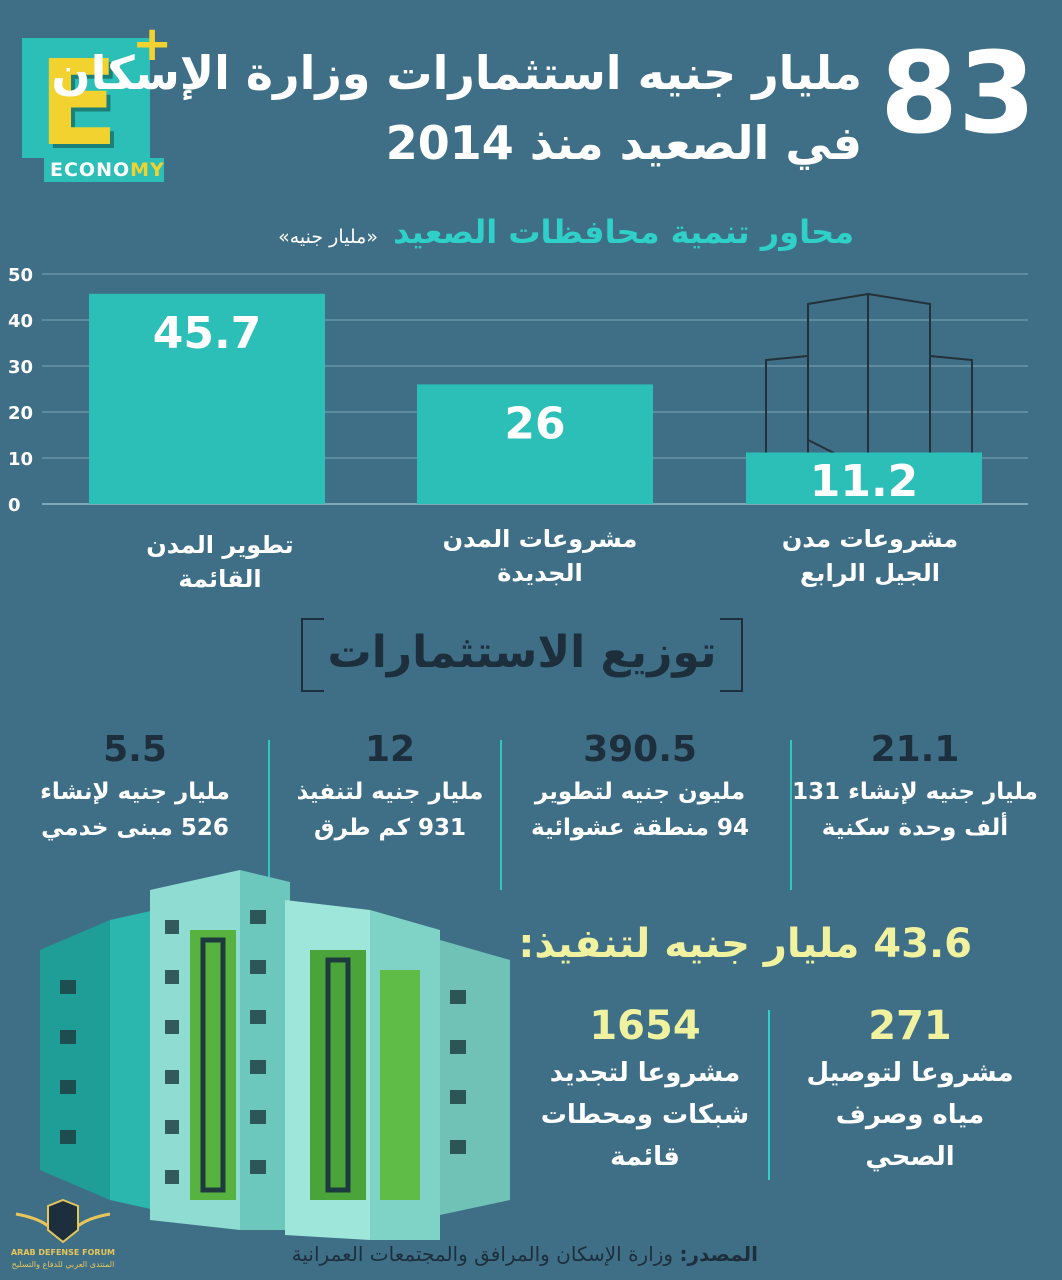 Image resolution: width=1062 pixels, height=1280 pixels. I want to click on chart-value-labels: 45.7 26 11.2, so click(536, 407).